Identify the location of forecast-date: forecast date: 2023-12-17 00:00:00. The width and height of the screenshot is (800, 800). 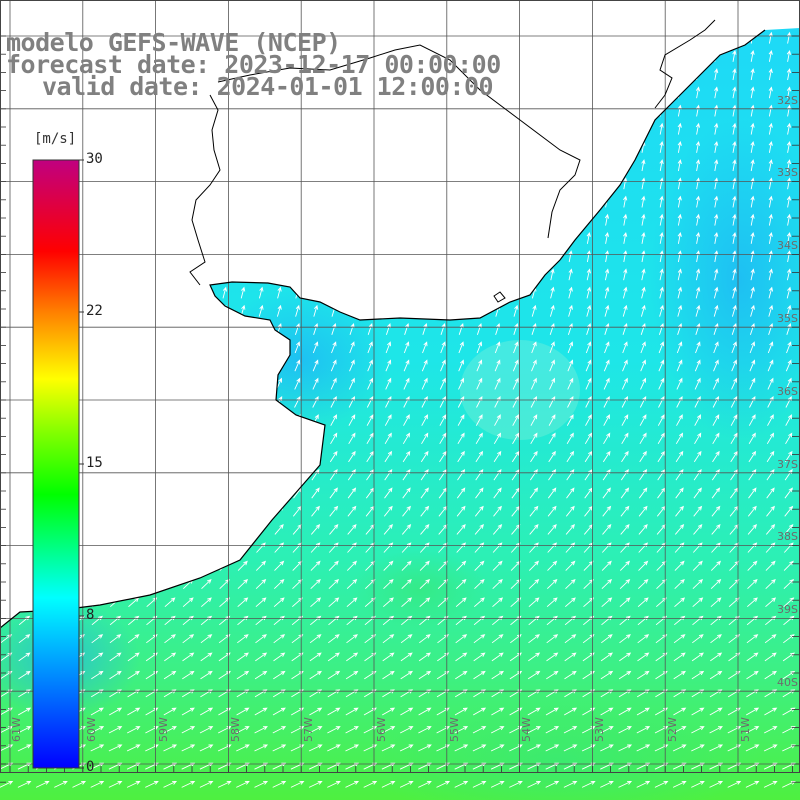
(253, 64).